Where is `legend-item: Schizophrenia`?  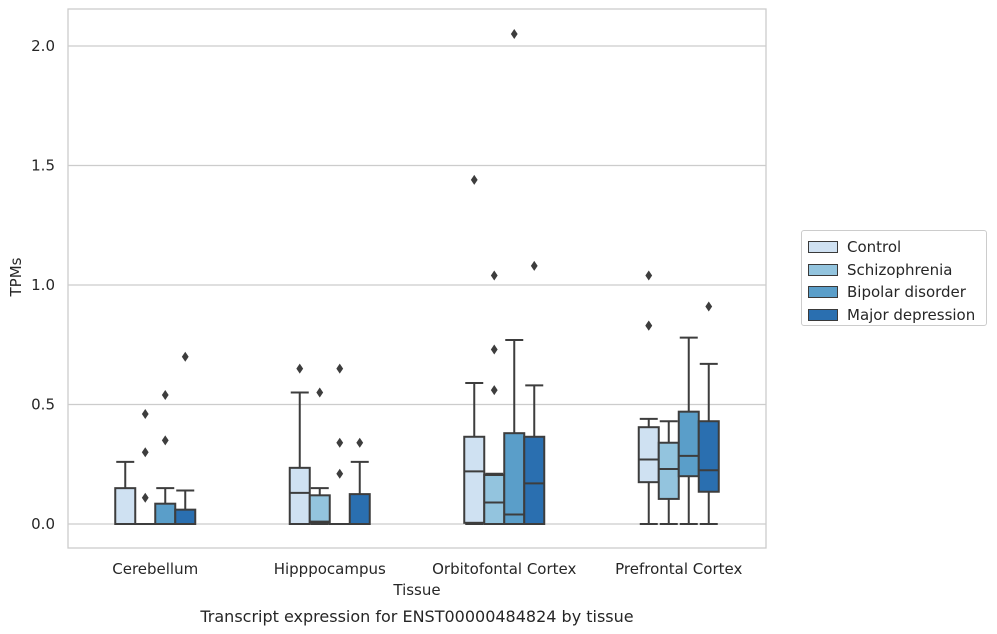 legend-item: Schizophrenia is located at coordinates (897, 270).